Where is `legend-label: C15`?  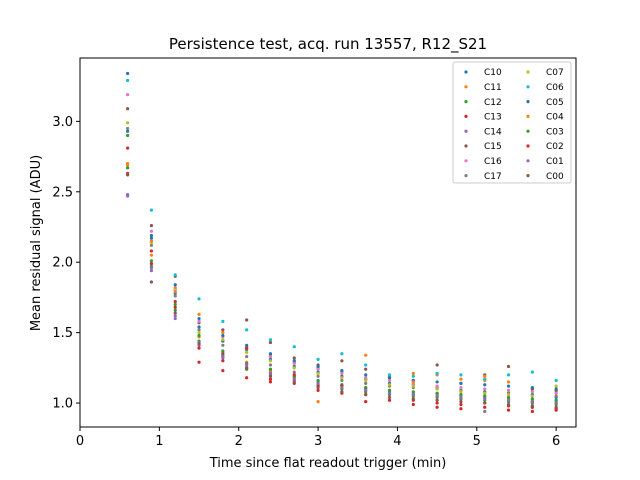
legend-label: C15 is located at coordinates (493, 147).